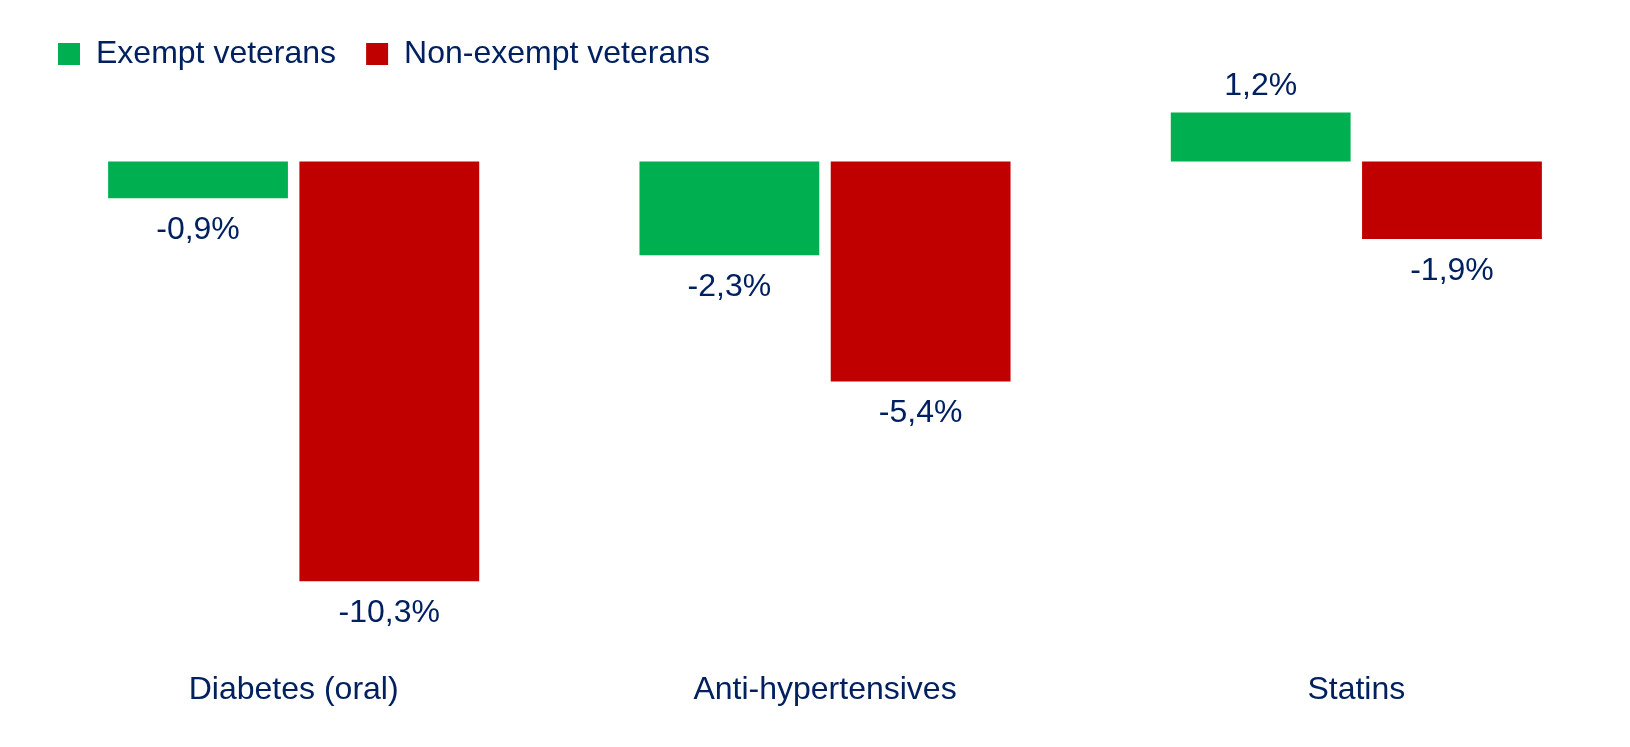  Describe the element at coordinates (557, 51) in the screenshot. I see `legend-label: Non-exempt veterans` at that location.